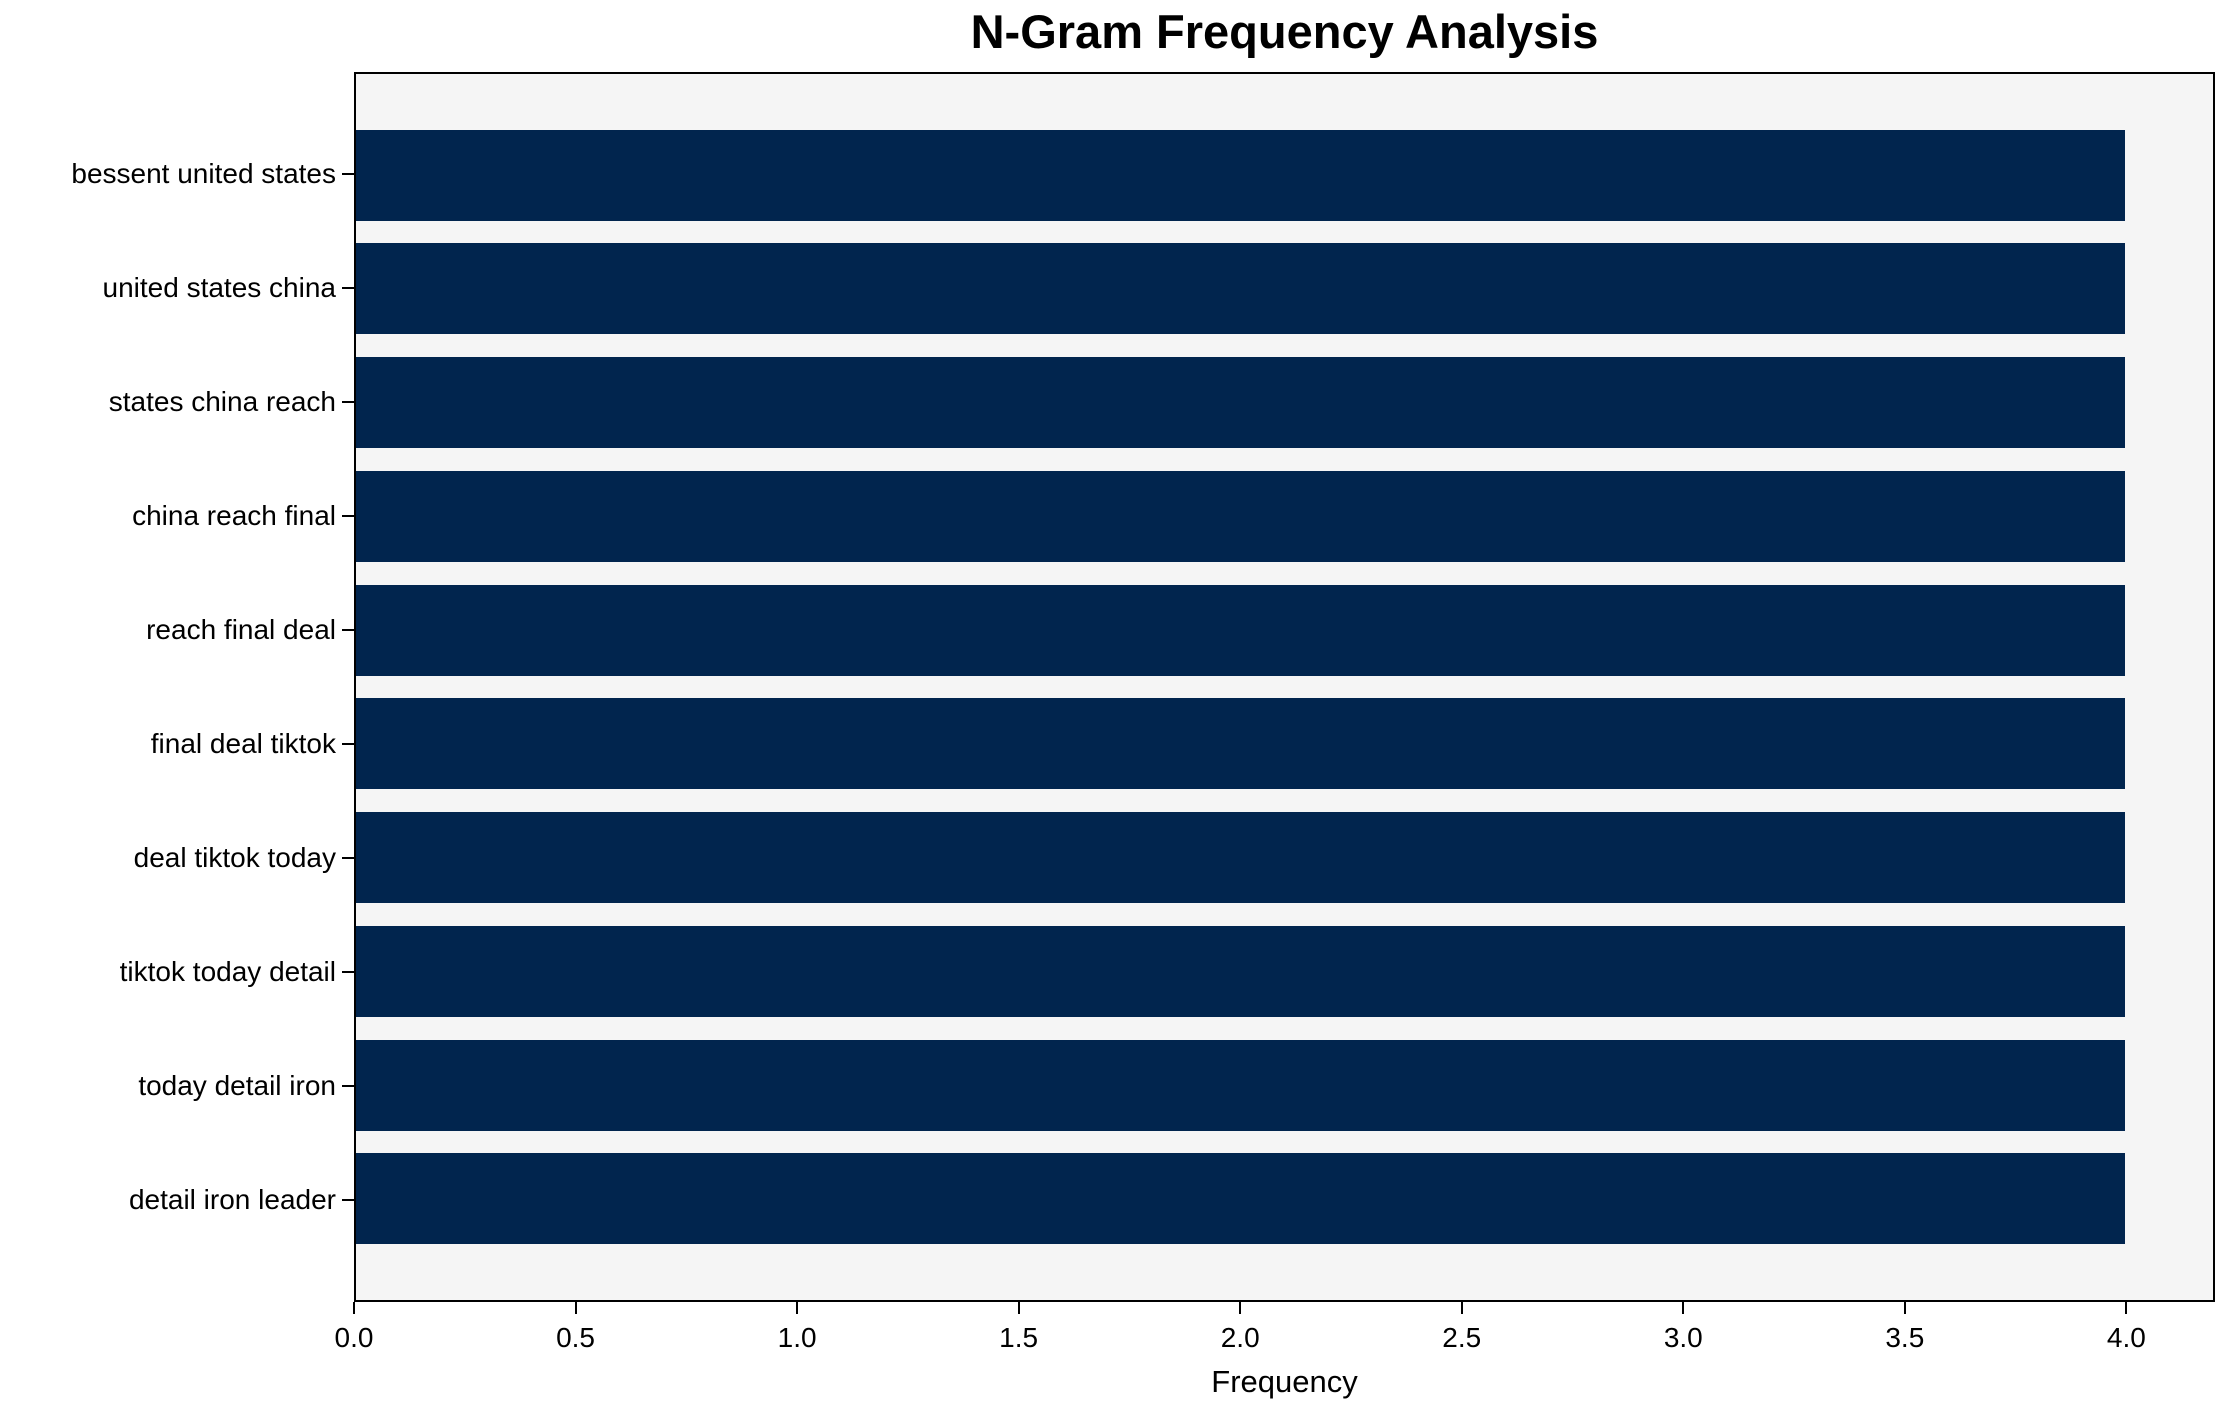 The image size is (2234, 1414). What do you see at coordinates (797, 1337) in the screenshot?
I see `x-tick-label: 1.0` at bounding box center [797, 1337].